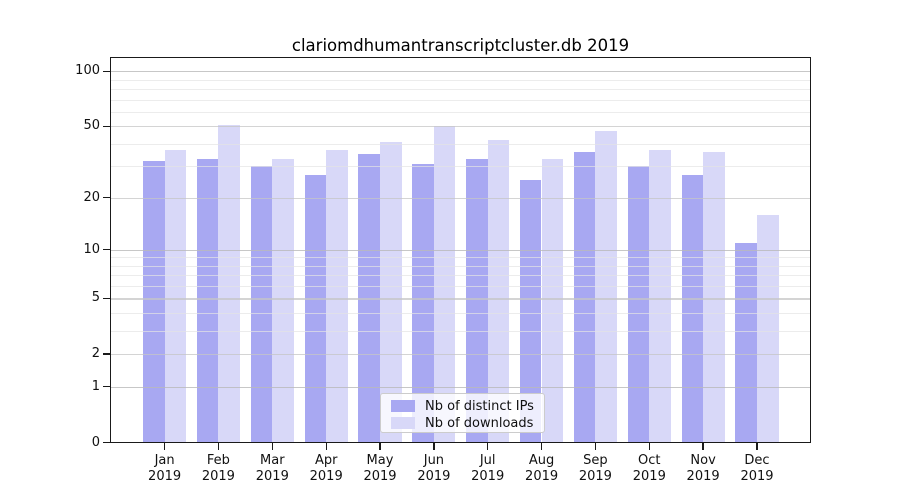 The image size is (900, 500). I want to click on bar-ips-nov, so click(692, 308).